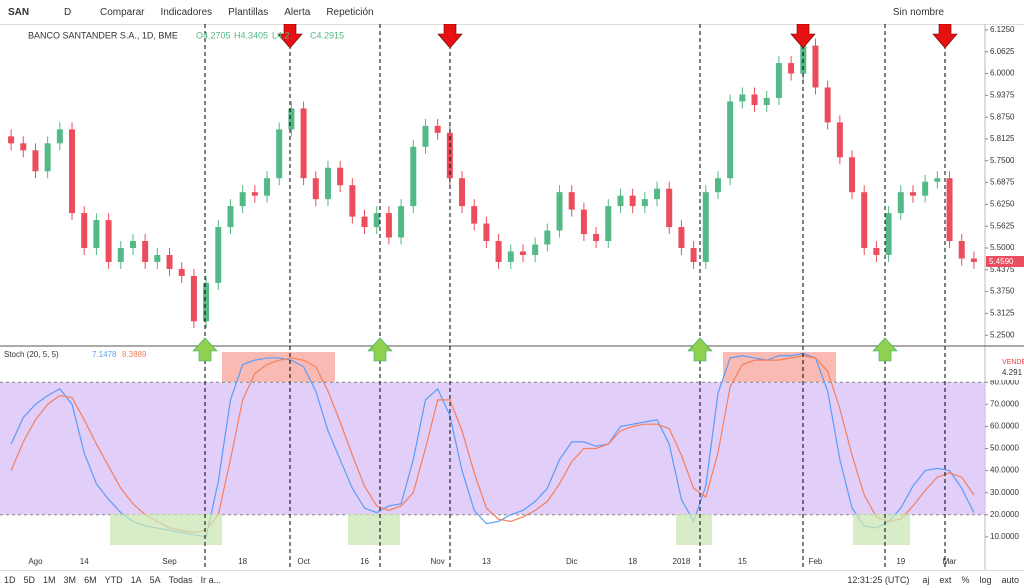 The image size is (1024, 588). I want to click on stoch-k: 7.1478, so click(104, 354).